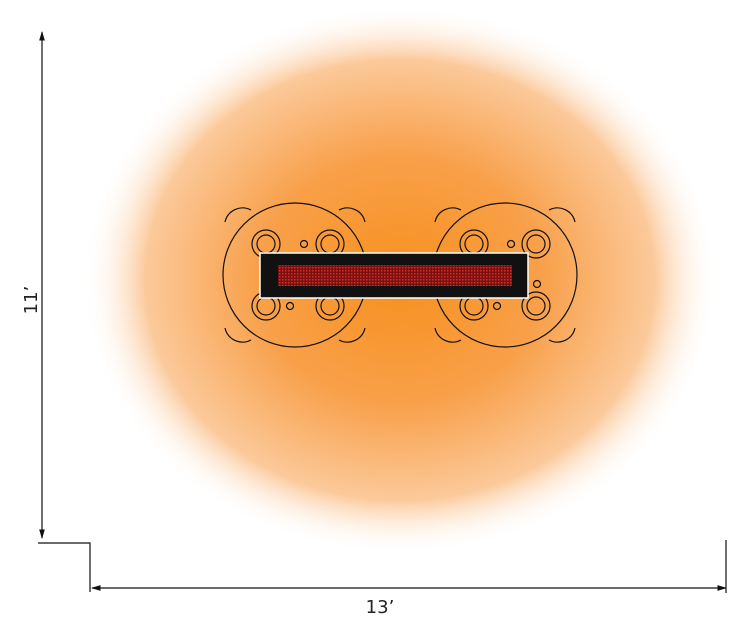 Image resolution: width=733 pixels, height=618 pixels. What do you see at coordinates (31, 300) in the screenshot?
I see `height-label: 11’` at bounding box center [31, 300].